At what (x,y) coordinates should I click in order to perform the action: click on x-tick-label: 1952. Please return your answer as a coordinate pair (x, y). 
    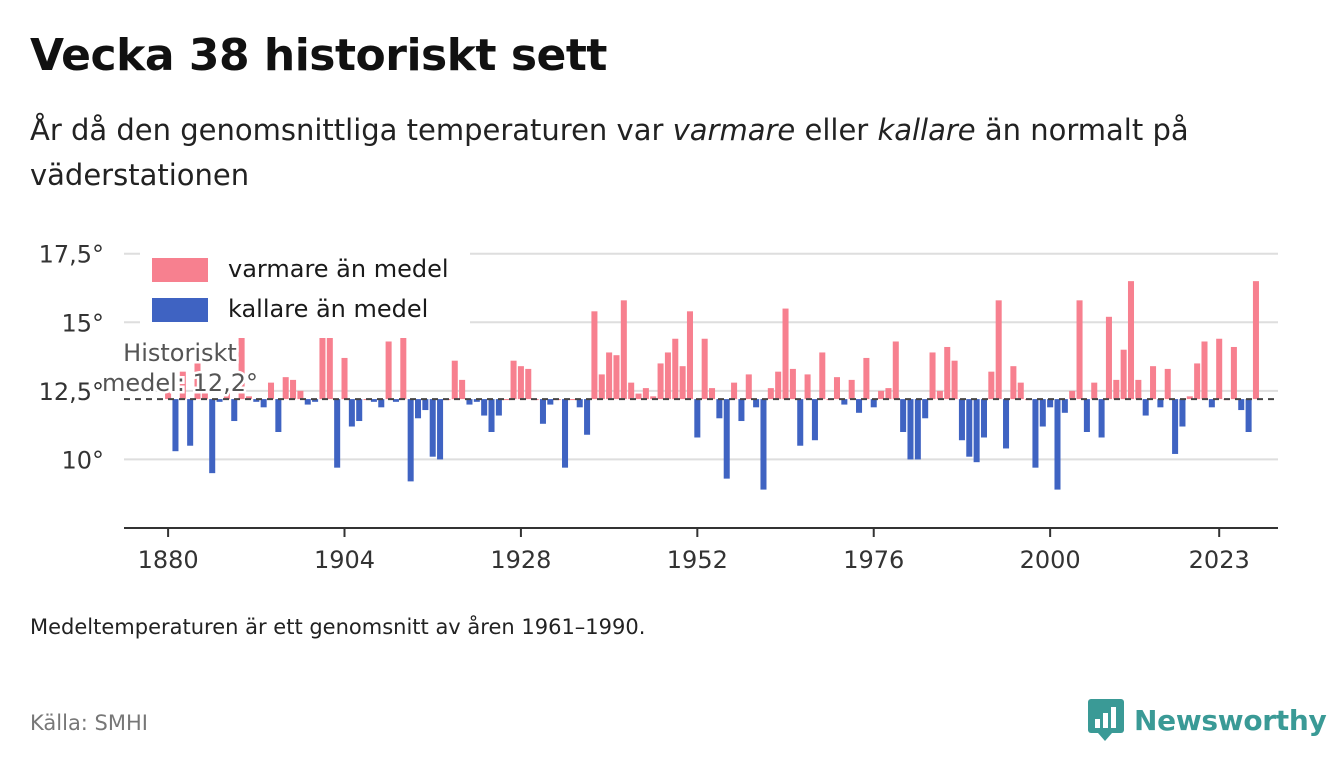
    Looking at the image, I should click on (697, 560).